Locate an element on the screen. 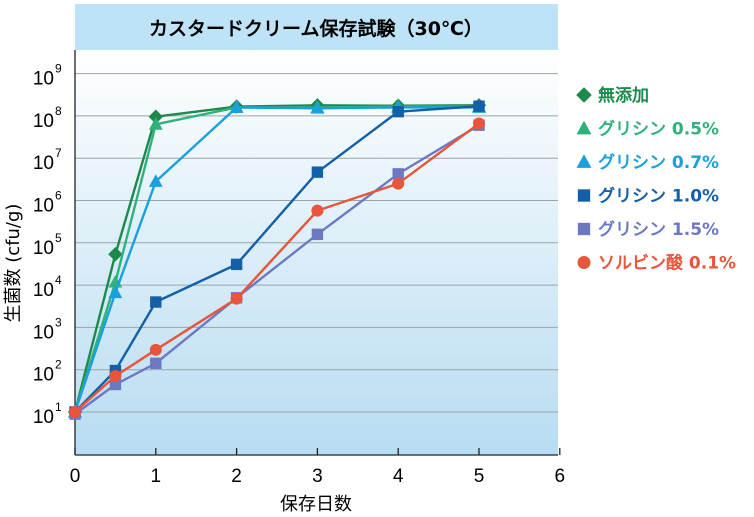  y-tick-label: 10 1 is located at coordinates (47, 414).